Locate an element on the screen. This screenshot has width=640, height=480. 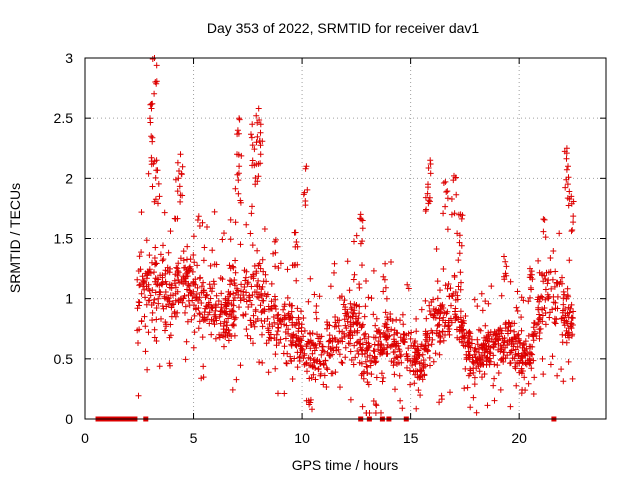
y-tick-label: 3 is located at coordinates (69, 58).